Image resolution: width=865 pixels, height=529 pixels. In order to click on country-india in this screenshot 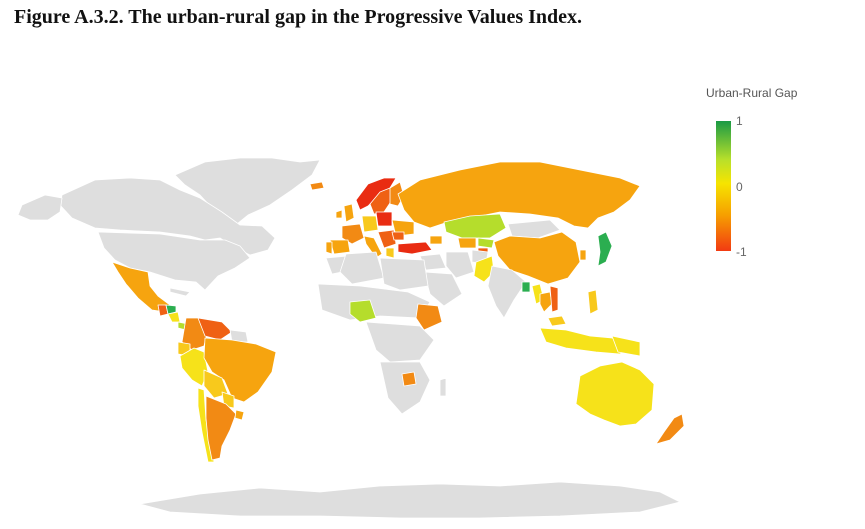, I will do `click(507, 292)`.